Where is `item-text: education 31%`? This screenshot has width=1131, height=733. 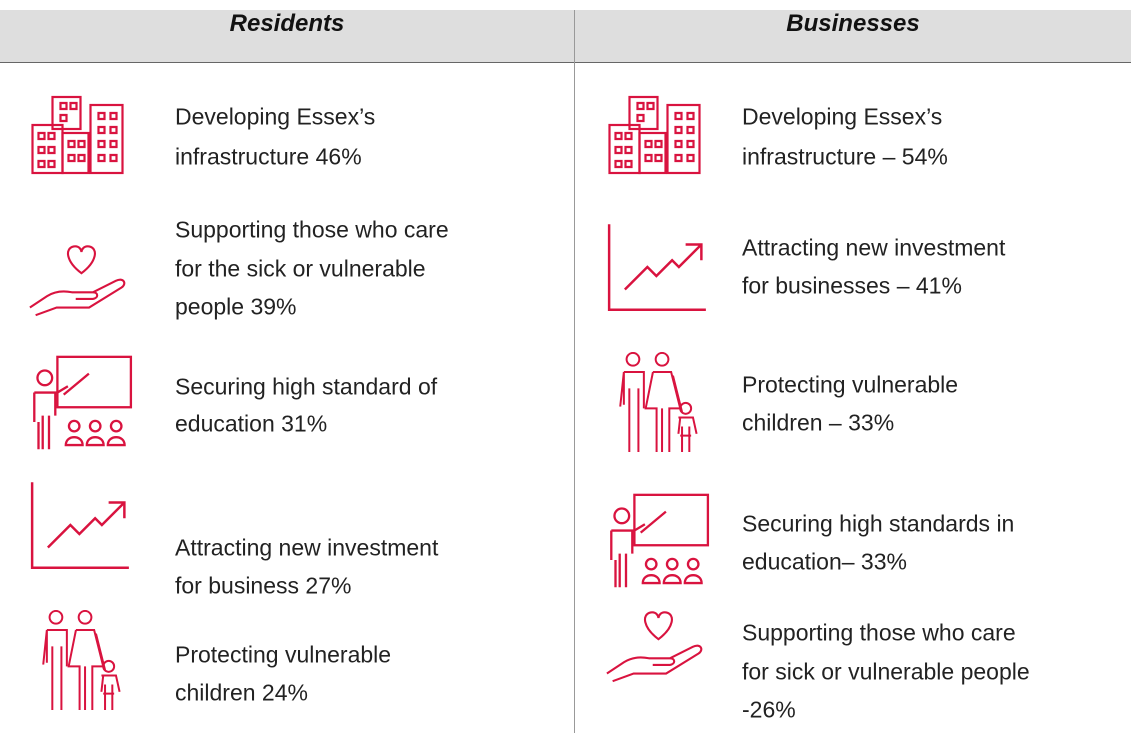 item-text: education 31% is located at coordinates (251, 423).